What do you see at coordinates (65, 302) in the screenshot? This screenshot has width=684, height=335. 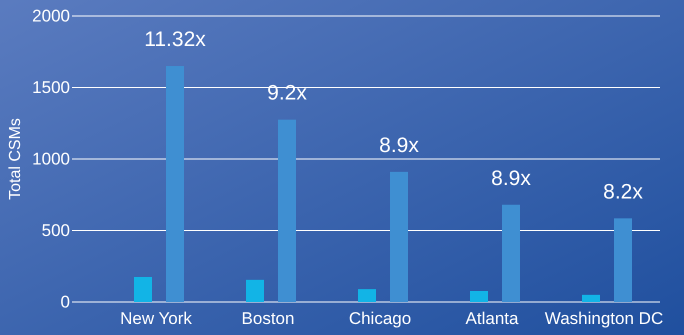 I see `y-tick-label: 0` at bounding box center [65, 302].